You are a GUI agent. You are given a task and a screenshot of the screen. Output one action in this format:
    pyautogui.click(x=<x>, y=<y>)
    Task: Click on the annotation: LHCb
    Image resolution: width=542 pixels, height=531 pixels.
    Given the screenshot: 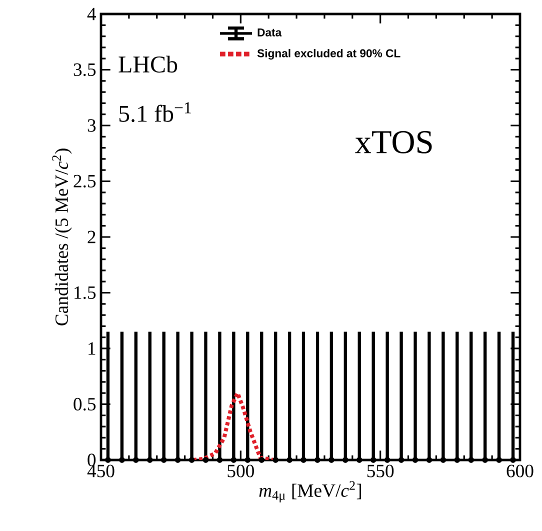 What is the action you would take?
    pyautogui.click(x=148, y=64)
    